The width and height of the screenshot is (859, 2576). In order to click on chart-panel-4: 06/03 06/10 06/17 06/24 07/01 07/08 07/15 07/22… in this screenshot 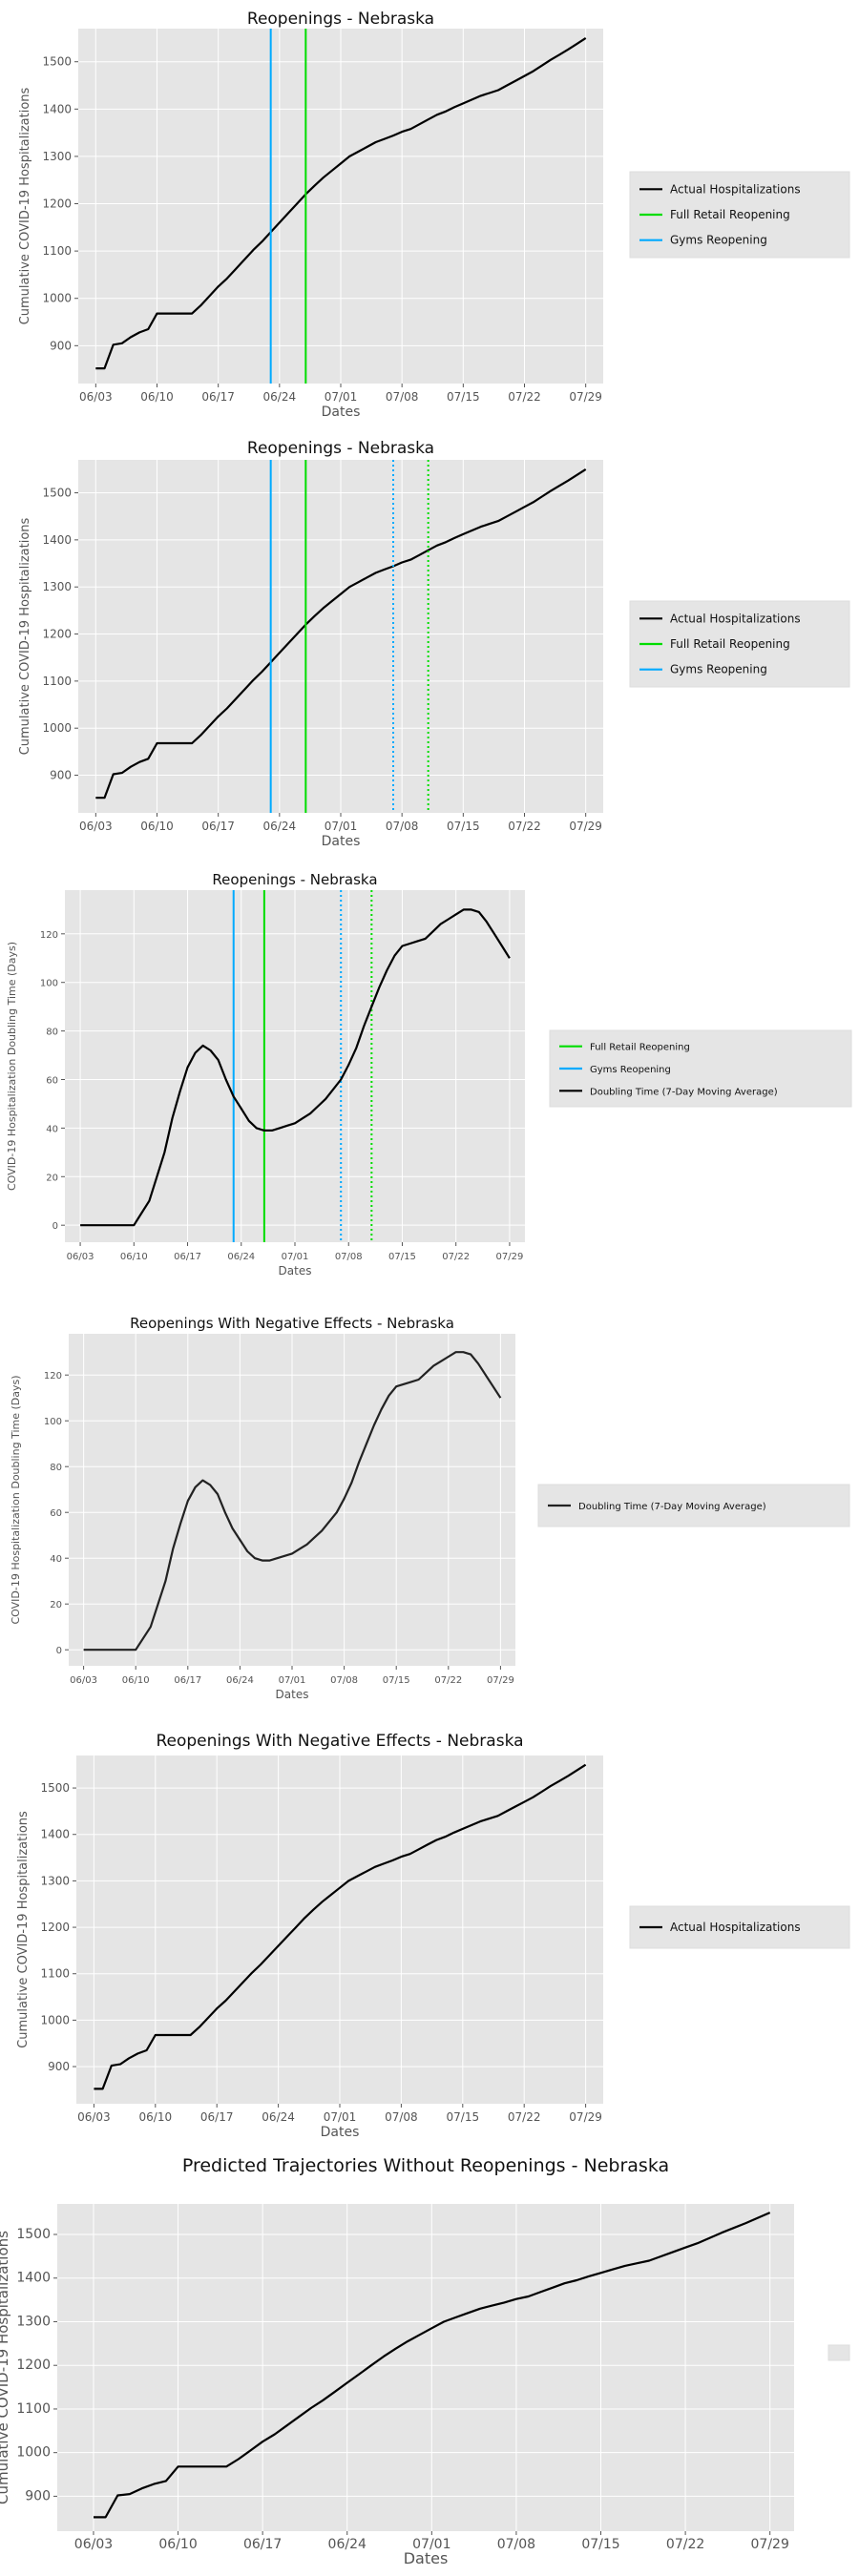, I will do `click(430, 1508)`.